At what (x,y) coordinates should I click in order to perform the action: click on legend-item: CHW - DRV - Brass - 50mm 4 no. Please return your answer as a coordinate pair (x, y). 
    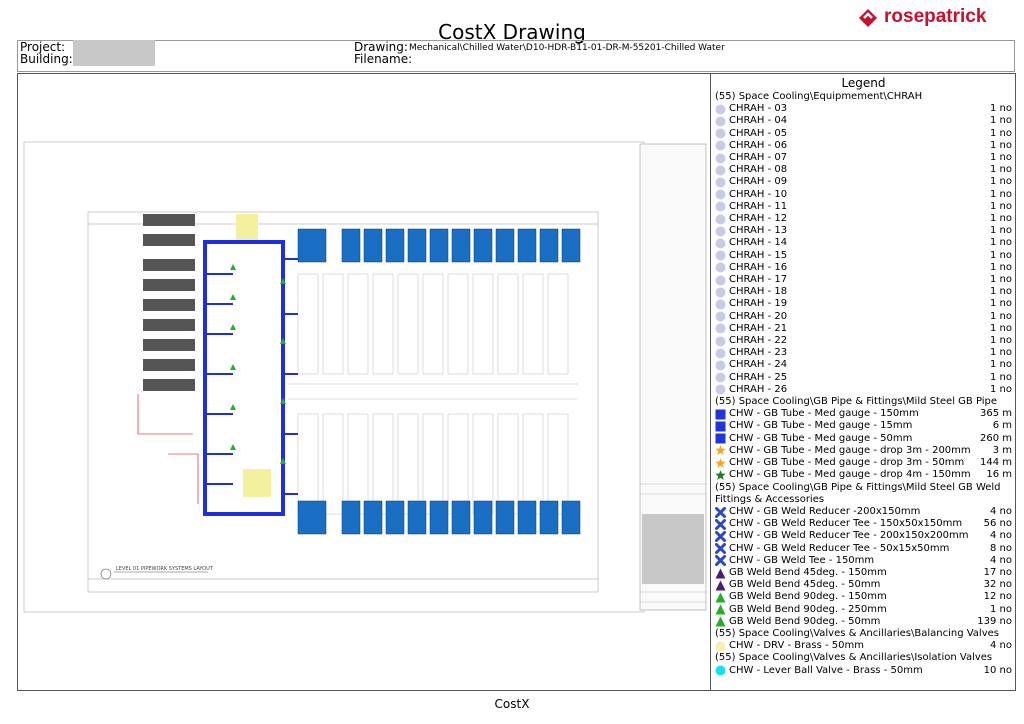
    Looking at the image, I should click on (863, 646).